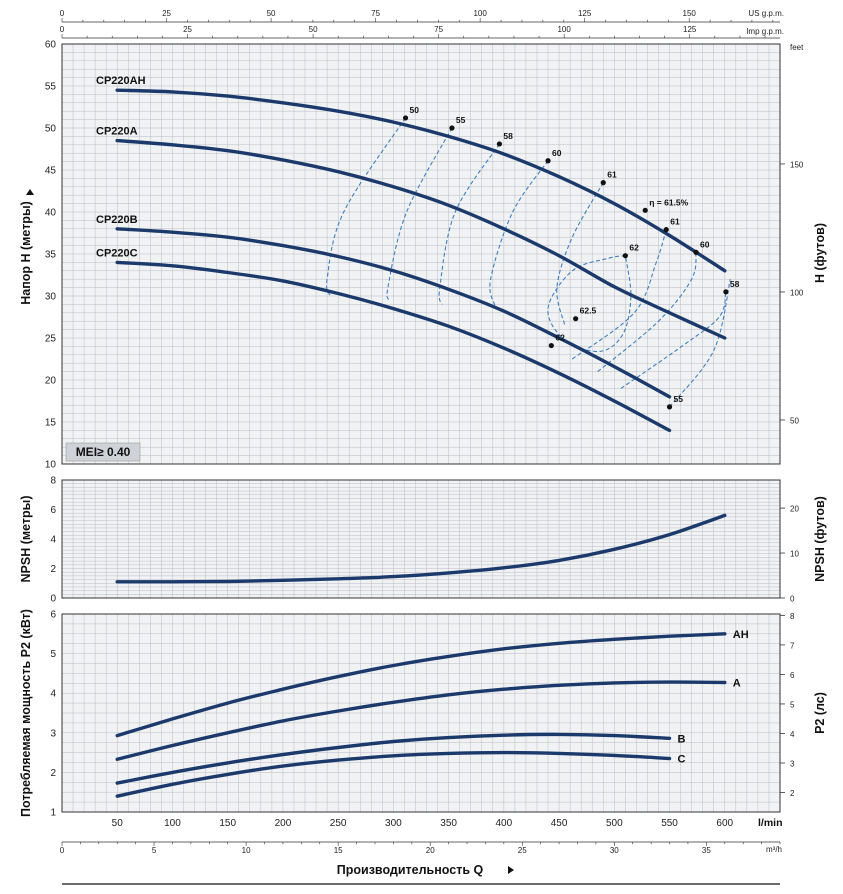 Image resolution: width=843 pixels, height=894 pixels. I want to click on x-secondary-tick-label: 100, so click(564, 29).